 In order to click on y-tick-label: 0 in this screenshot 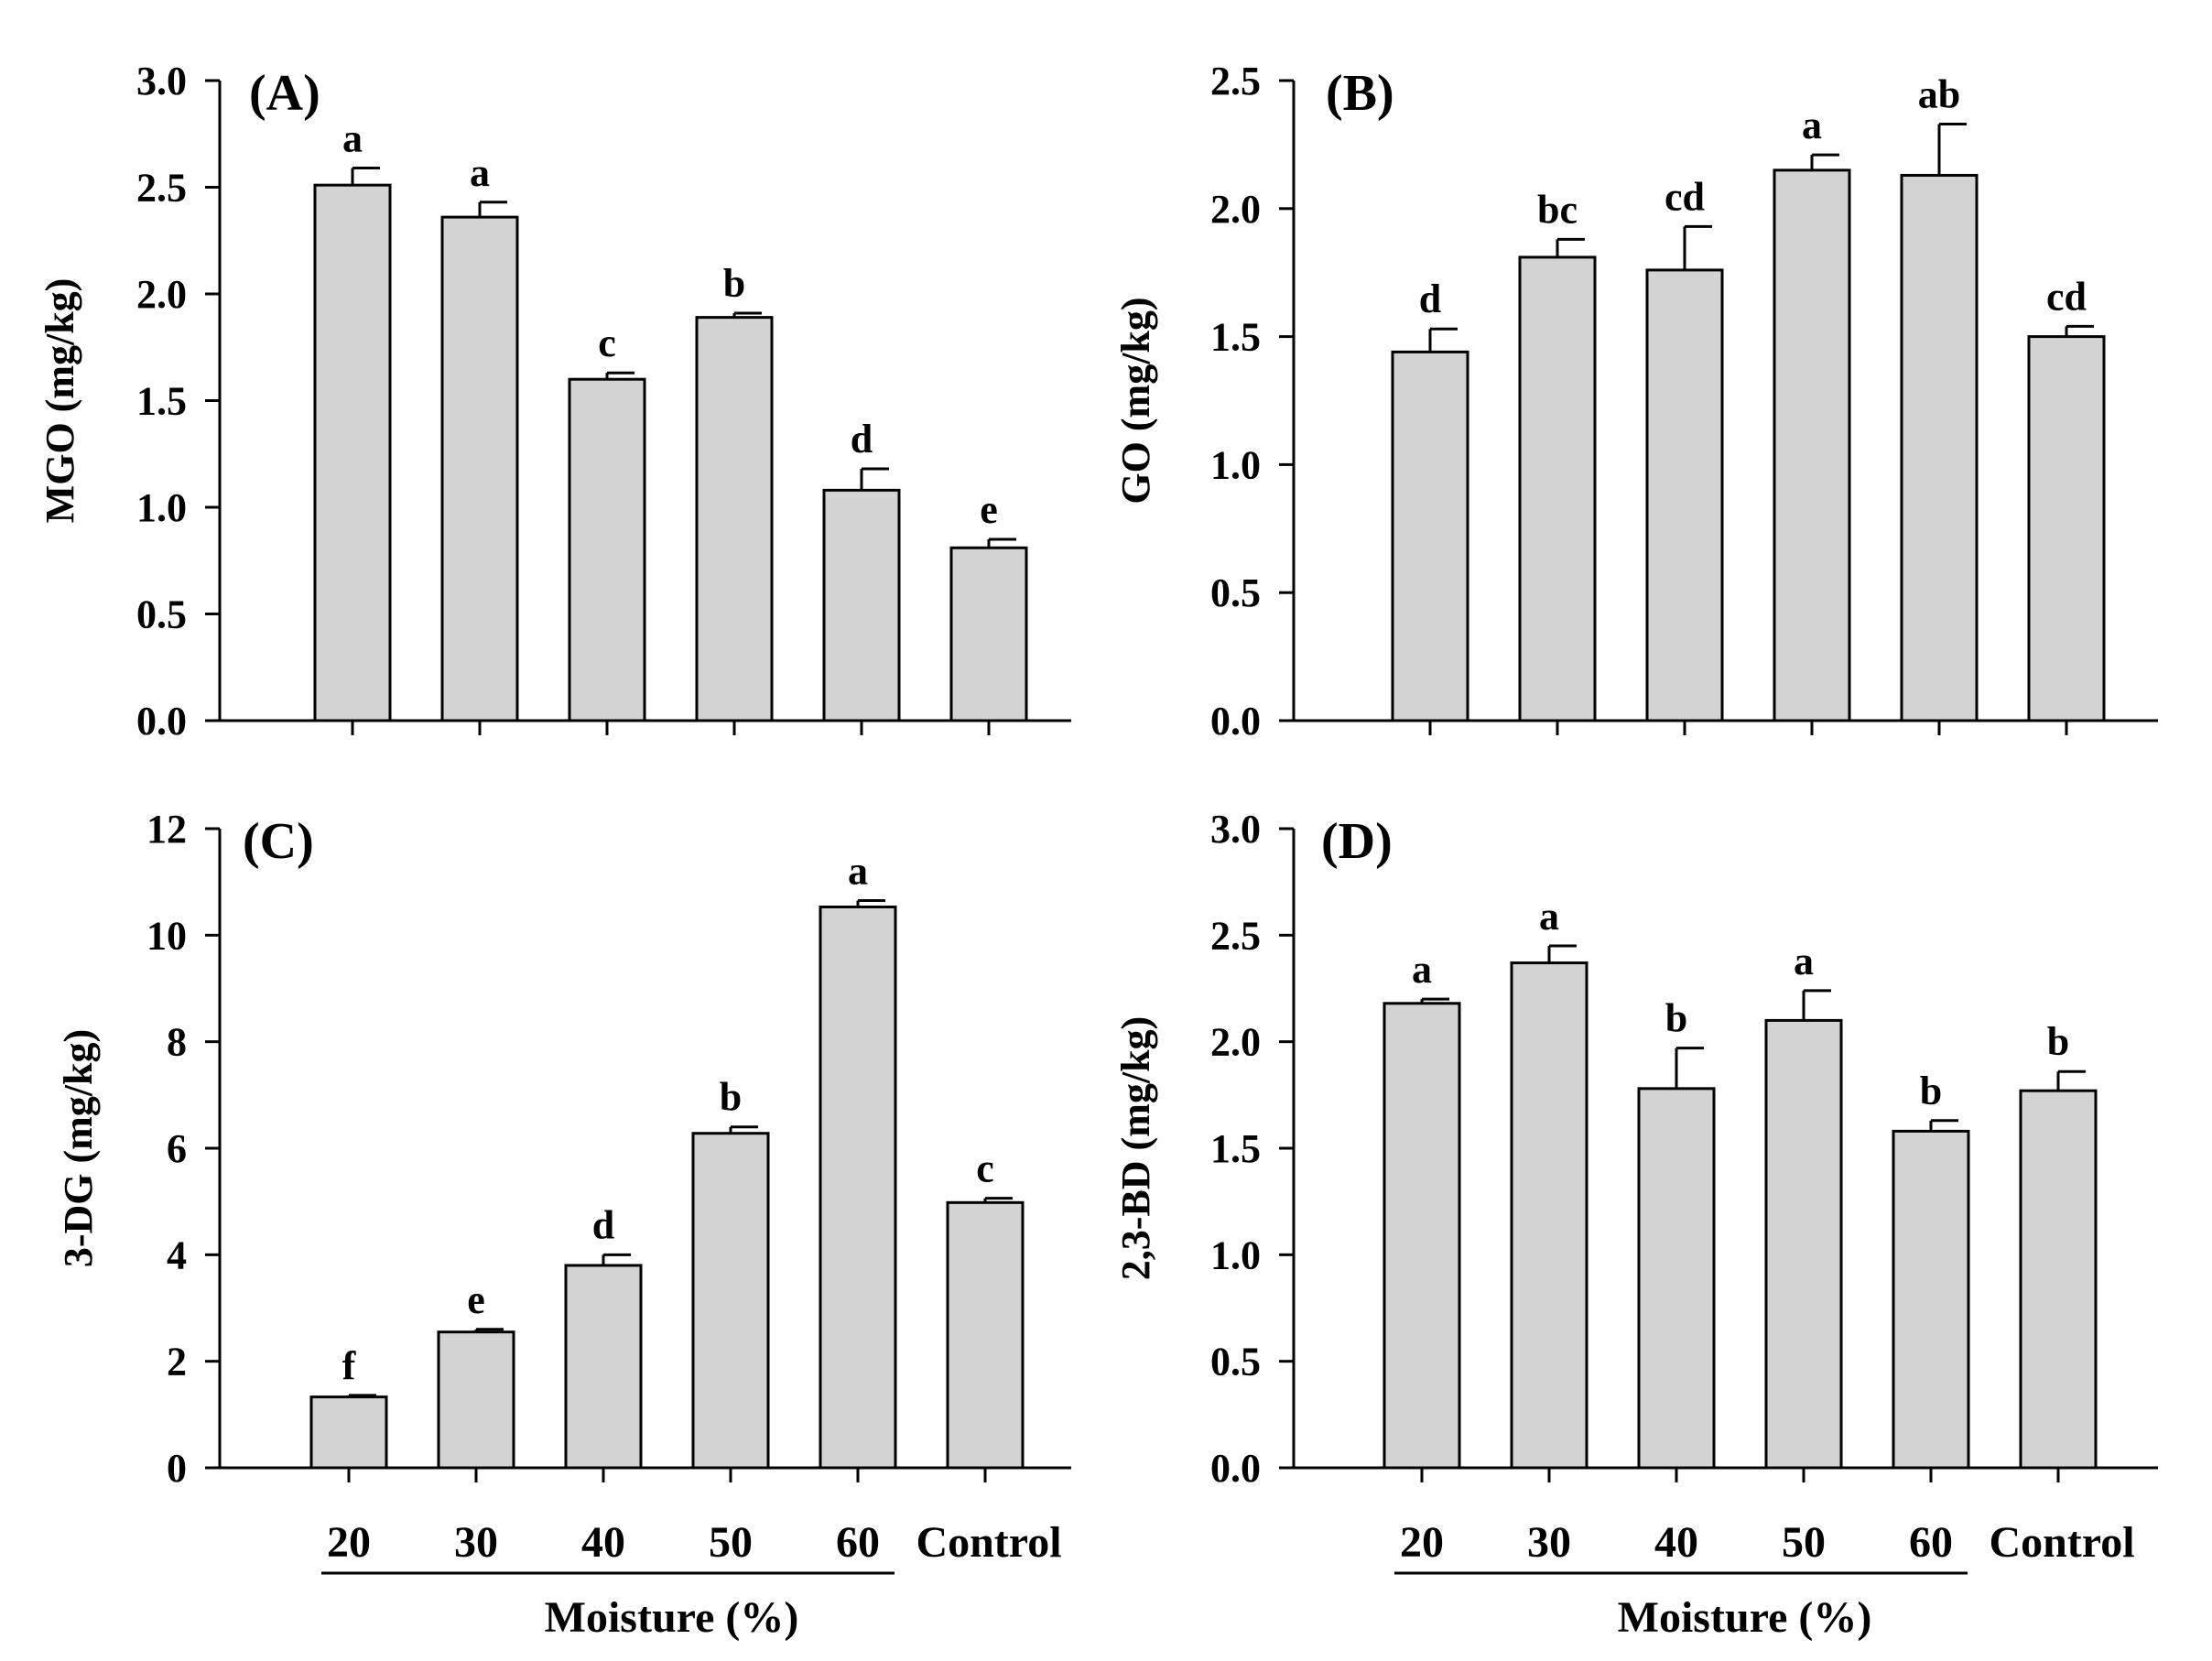, I will do `click(177, 1468)`.